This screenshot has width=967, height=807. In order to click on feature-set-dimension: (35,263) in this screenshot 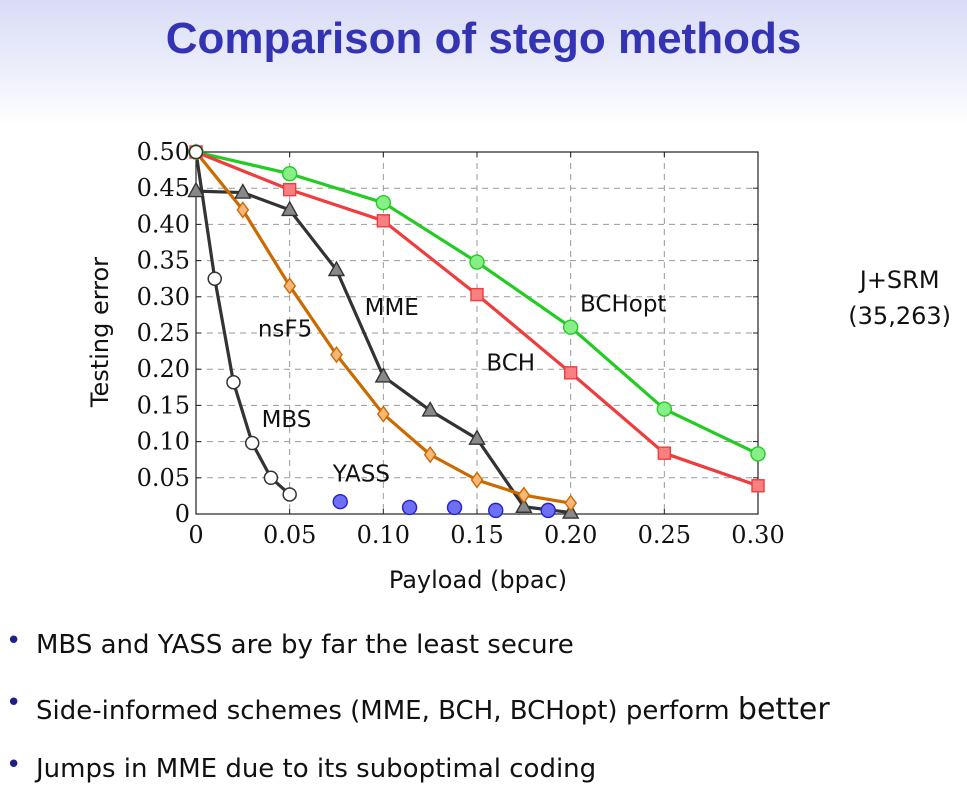, I will do `click(899, 316)`.